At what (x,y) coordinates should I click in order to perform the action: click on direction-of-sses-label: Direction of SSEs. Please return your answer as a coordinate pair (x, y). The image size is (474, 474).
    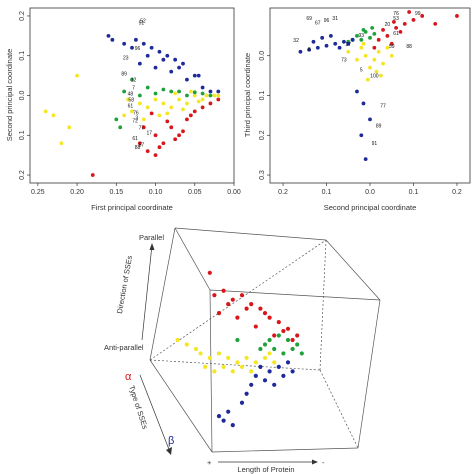
    Looking at the image, I should click on (124, 285).